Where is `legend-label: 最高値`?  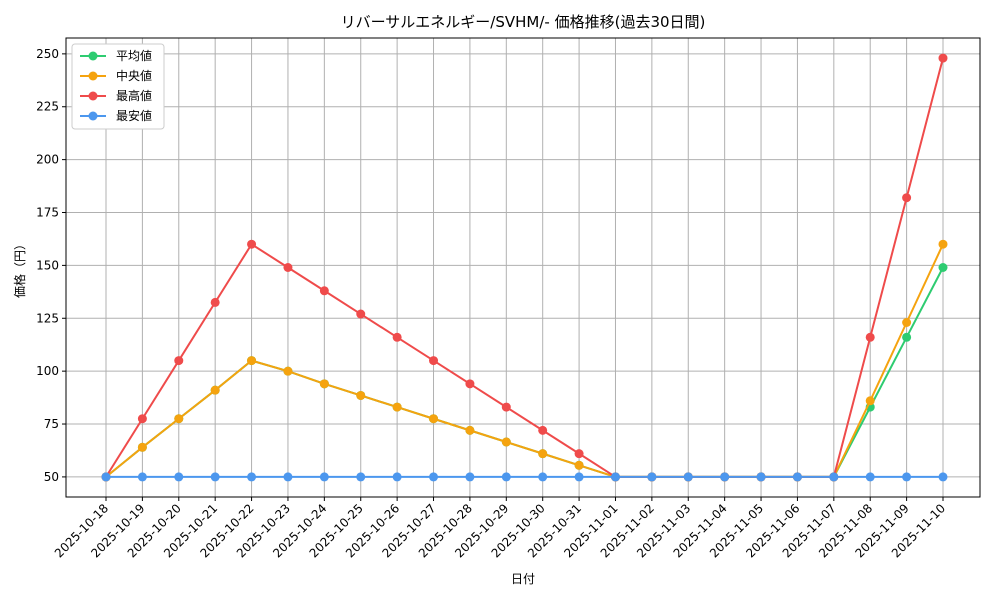
legend-label: 最高値 is located at coordinates (134, 95).